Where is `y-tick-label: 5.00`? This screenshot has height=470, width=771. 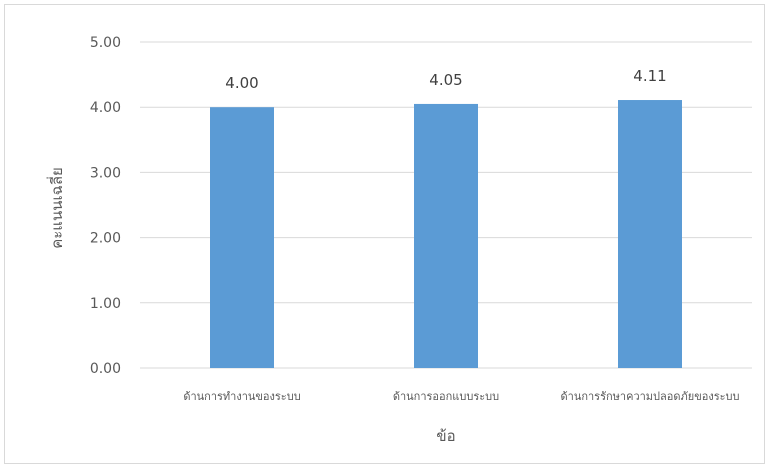
y-tick-label: 5.00 is located at coordinates (105, 43).